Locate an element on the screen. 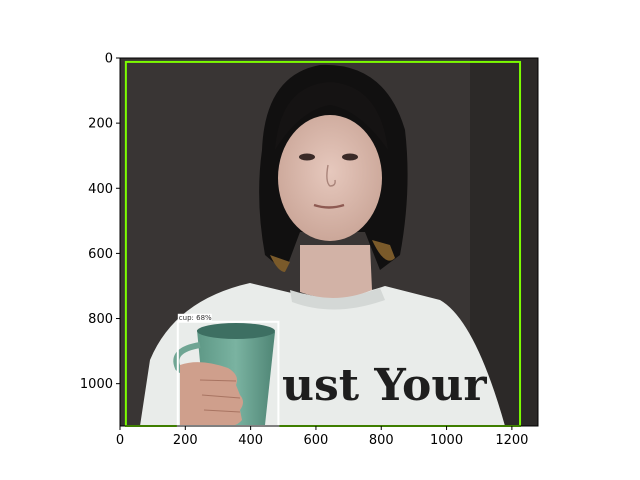  y-tick-label: 400 is located at coordinates (100, 189).